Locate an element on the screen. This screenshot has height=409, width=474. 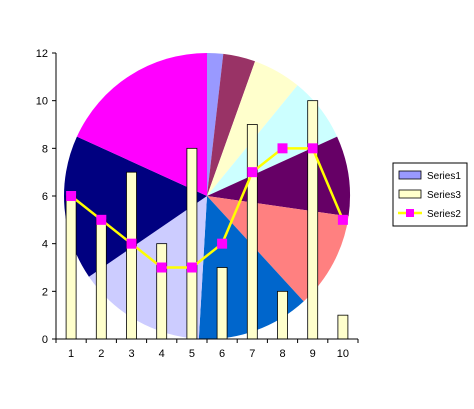
legend-swatch-Series1 is located at coordinates (410, 175).